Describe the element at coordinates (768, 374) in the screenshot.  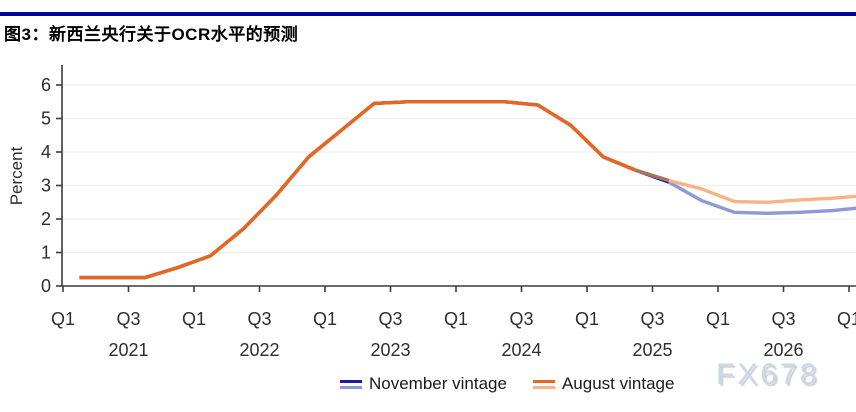
I see `fx678-watermark: FX678` at that location.